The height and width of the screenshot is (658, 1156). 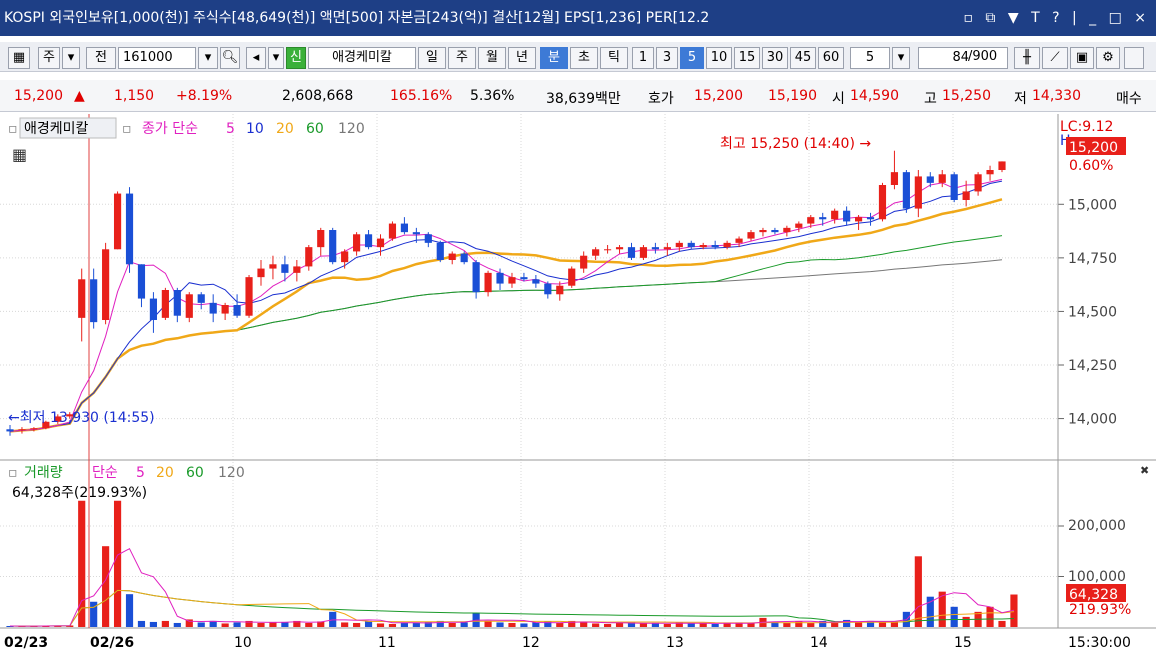 I want to click on open-label: 시, so click(x=838, y=99).